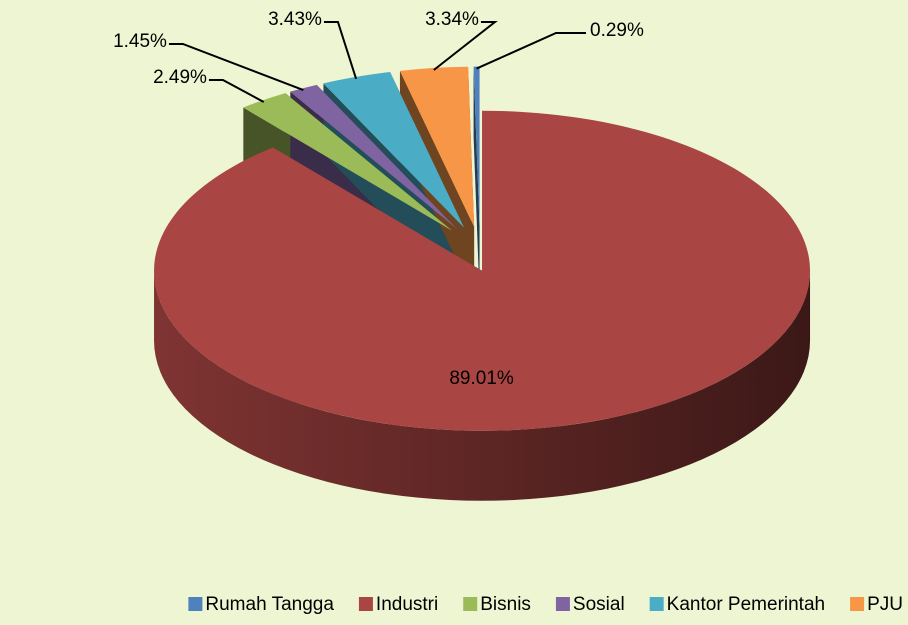  I want to click on data-label: 3.43%, so click(295, 19).